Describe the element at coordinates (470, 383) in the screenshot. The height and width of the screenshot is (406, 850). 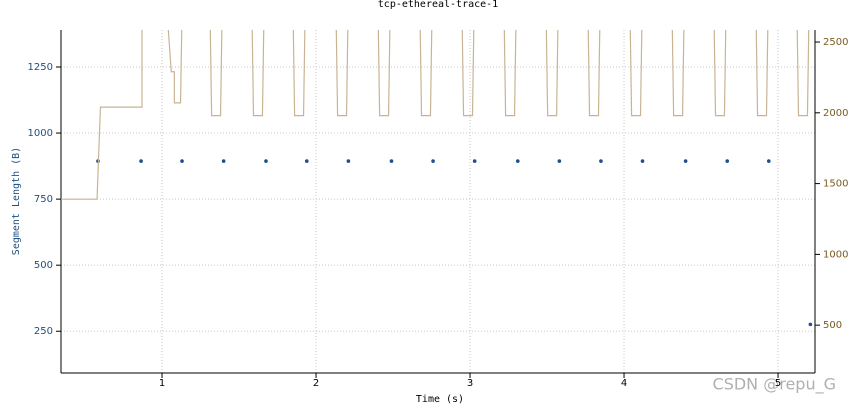
I see `x-tick-label: 3` at that location.